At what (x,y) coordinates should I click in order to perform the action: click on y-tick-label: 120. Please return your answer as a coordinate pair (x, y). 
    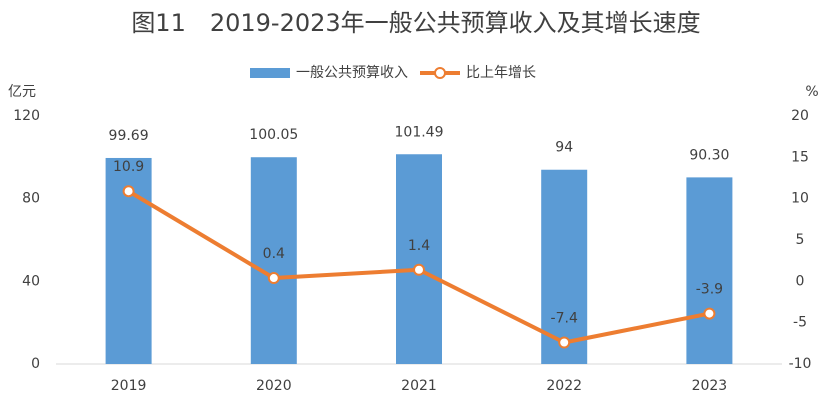
    Looking at the image, I should click on (26, 116).